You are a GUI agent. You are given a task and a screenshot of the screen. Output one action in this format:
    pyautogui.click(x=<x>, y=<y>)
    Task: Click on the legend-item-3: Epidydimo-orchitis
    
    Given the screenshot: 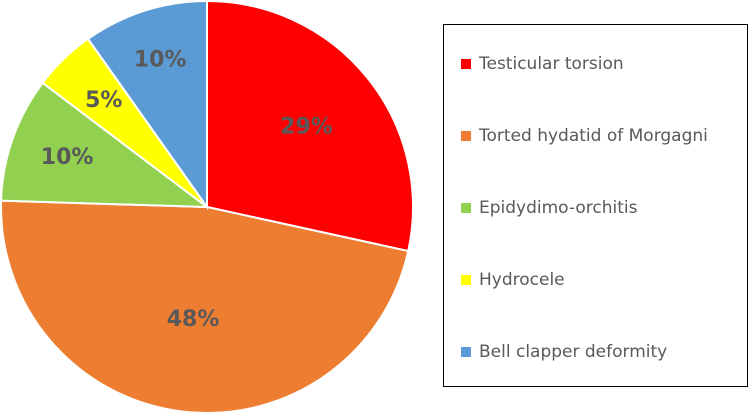 What is the action you would take?
    pyautogui.click(x=549, y=208)
    